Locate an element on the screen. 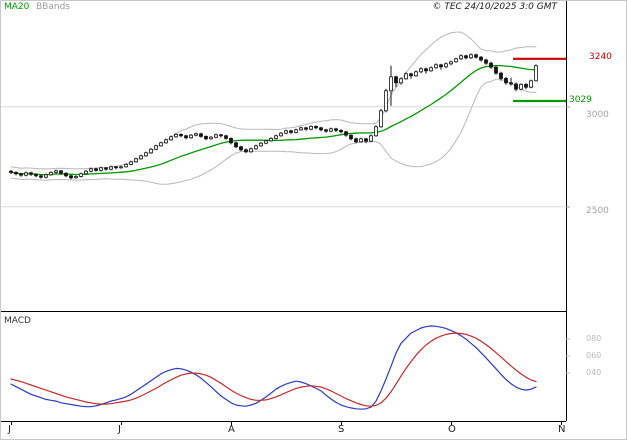 This screenshot has height=440, width=627. legend-bbands: BBands is located at coordinates (53, 7).